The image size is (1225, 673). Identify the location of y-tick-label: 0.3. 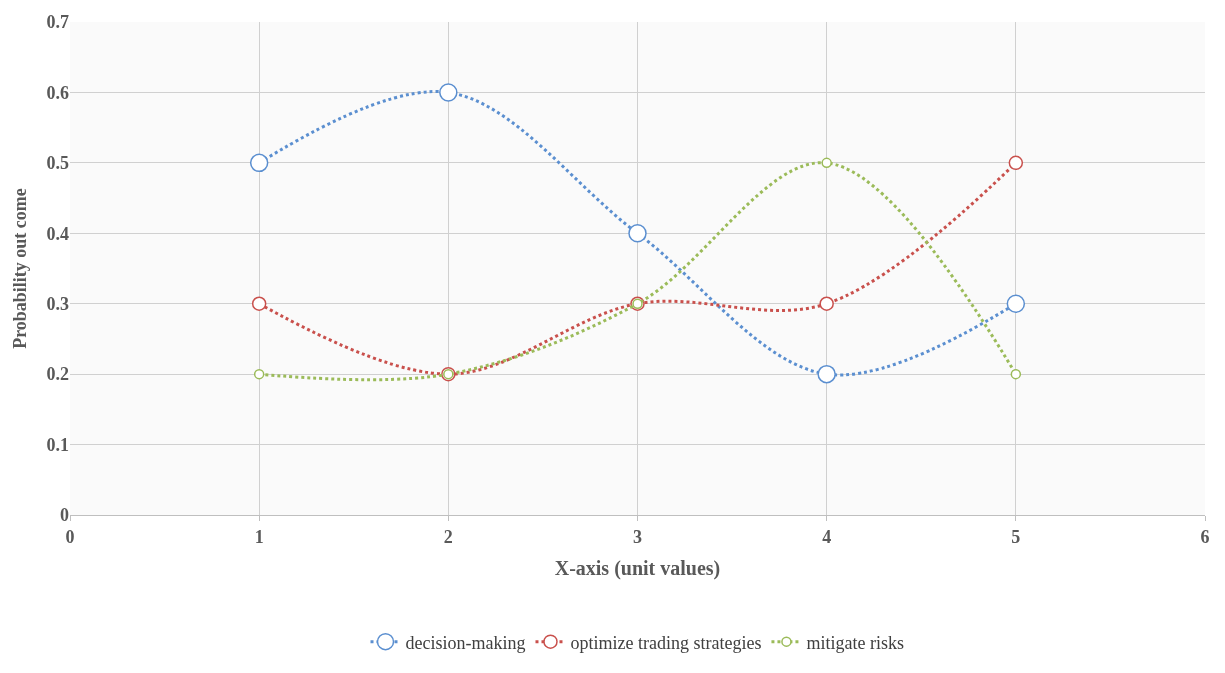
(57, 304).